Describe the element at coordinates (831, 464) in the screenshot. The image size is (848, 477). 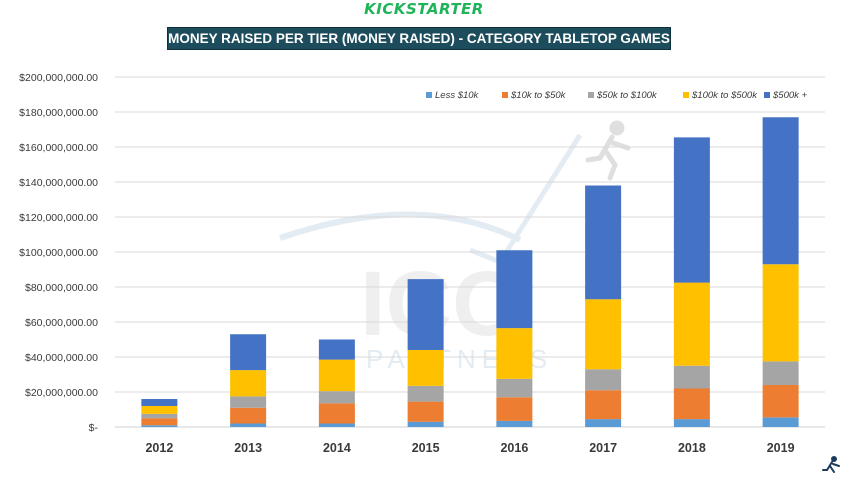
I see `corner-runner-icon` at that location.